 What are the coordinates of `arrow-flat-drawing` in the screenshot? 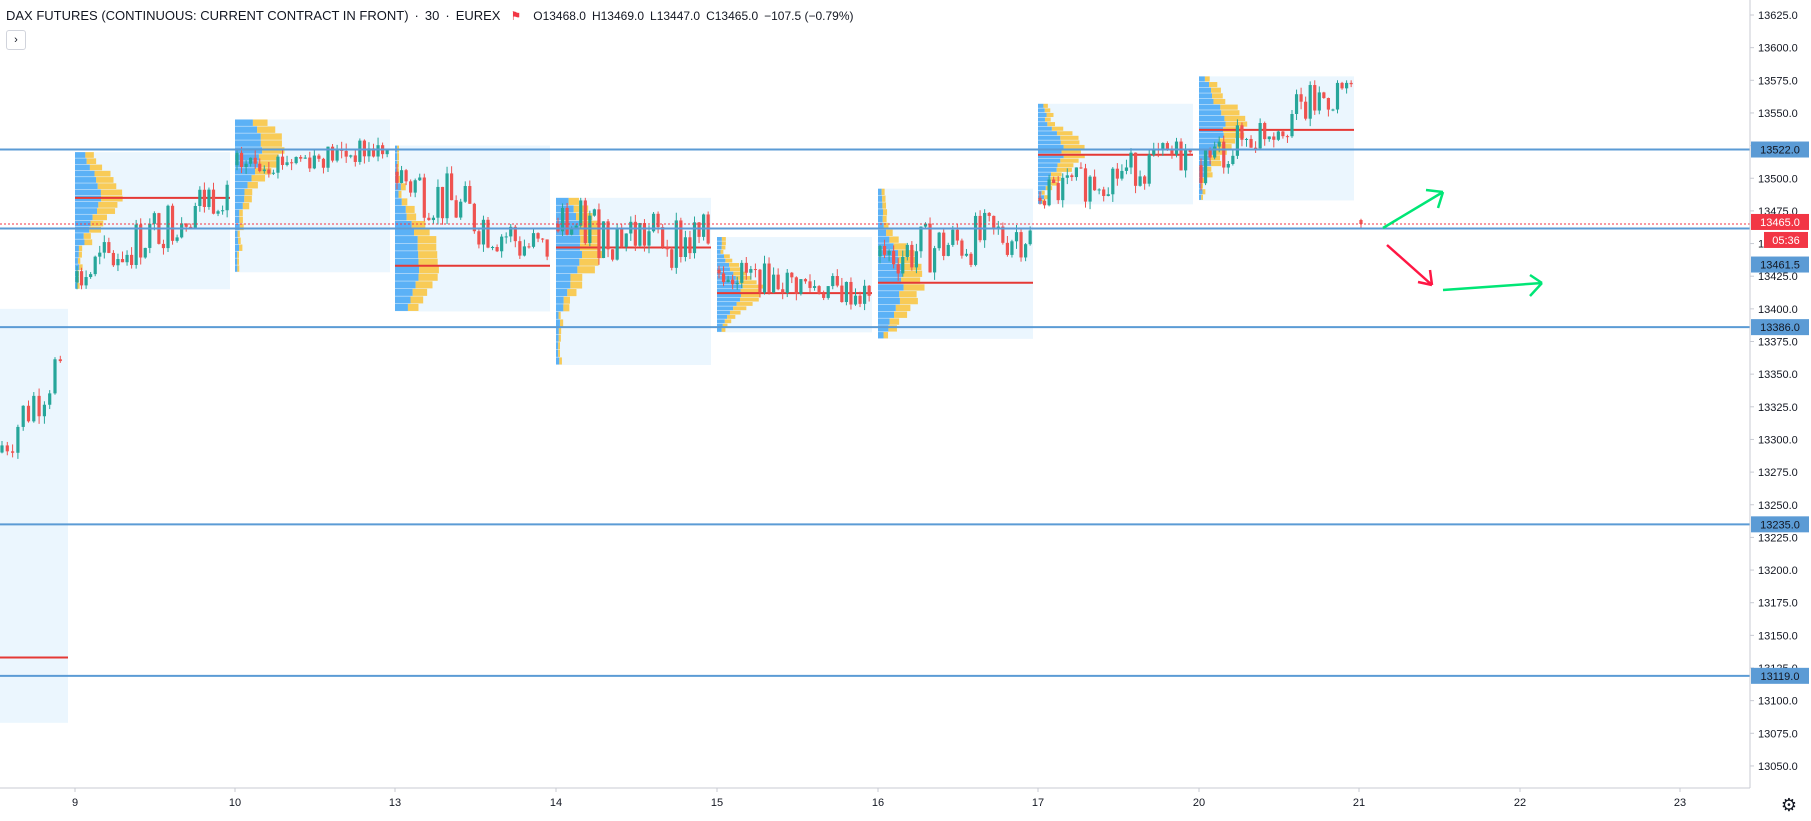 It's located at (1492, 285).